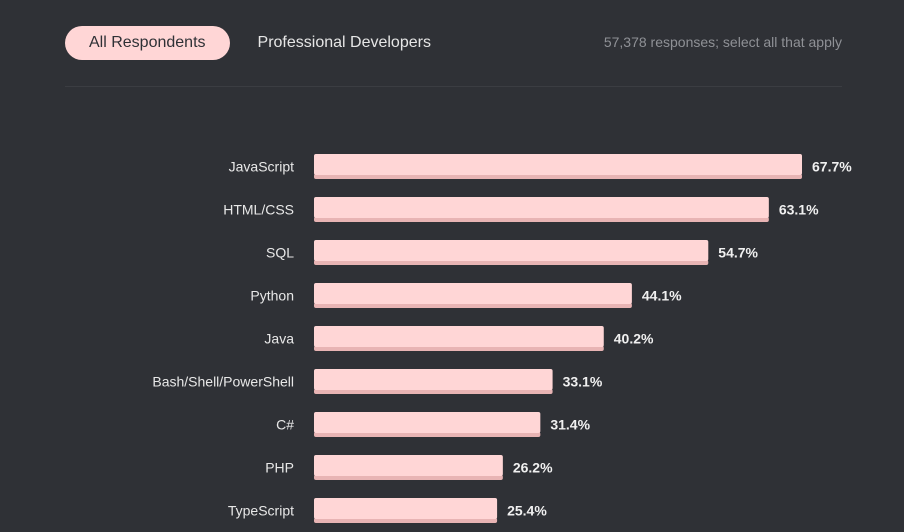 Image resolution: width=904 pixels, height=532 pixels. Describe the element at coordinates (279, 468) in the screenshot. I see `category-label: PHP` at that location.